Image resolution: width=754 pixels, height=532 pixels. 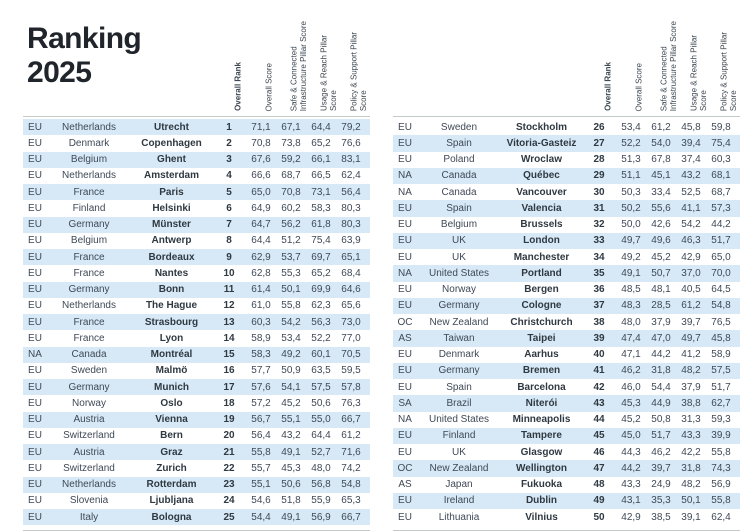 What do you see at coordinates (351, 208) in the screenshot?
I see `cell-policy-score: 80,3` at bounding box center [351, 208].